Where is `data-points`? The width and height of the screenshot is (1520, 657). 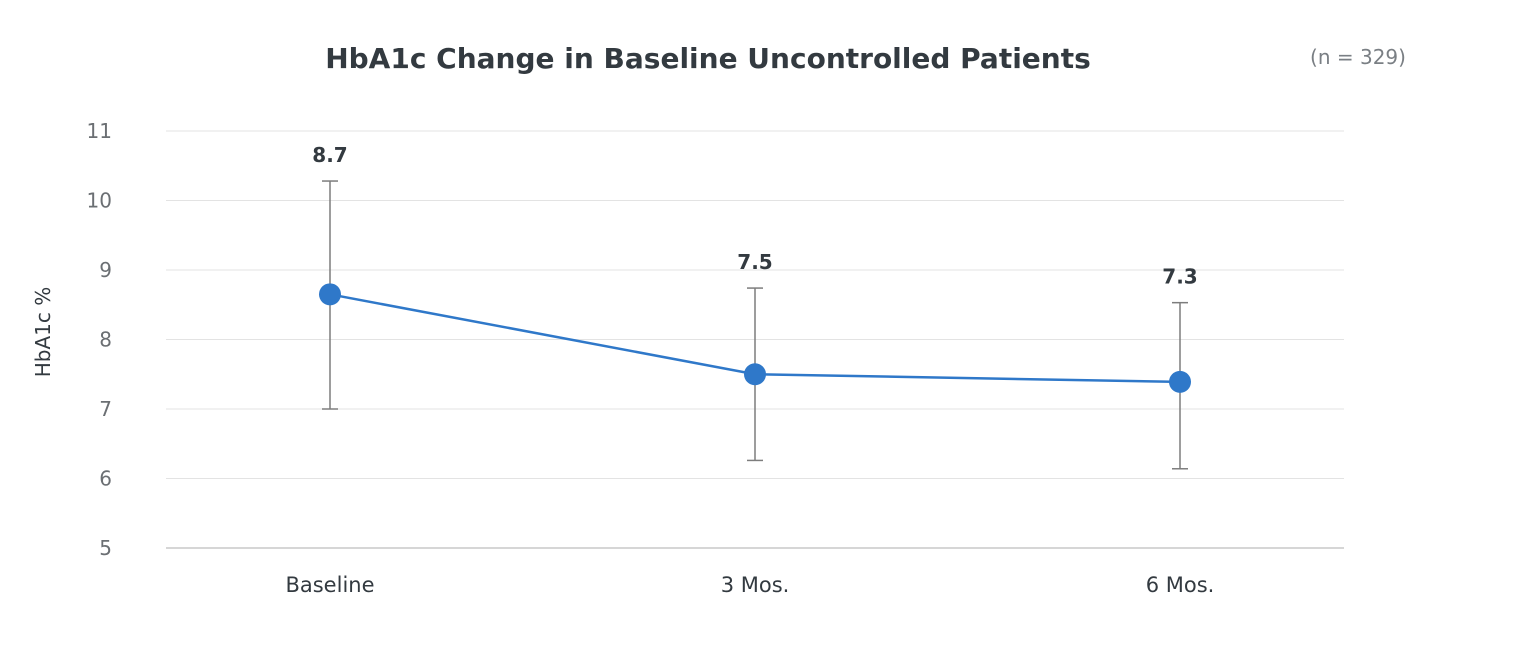 data-points is located at coordinates (755, 338).